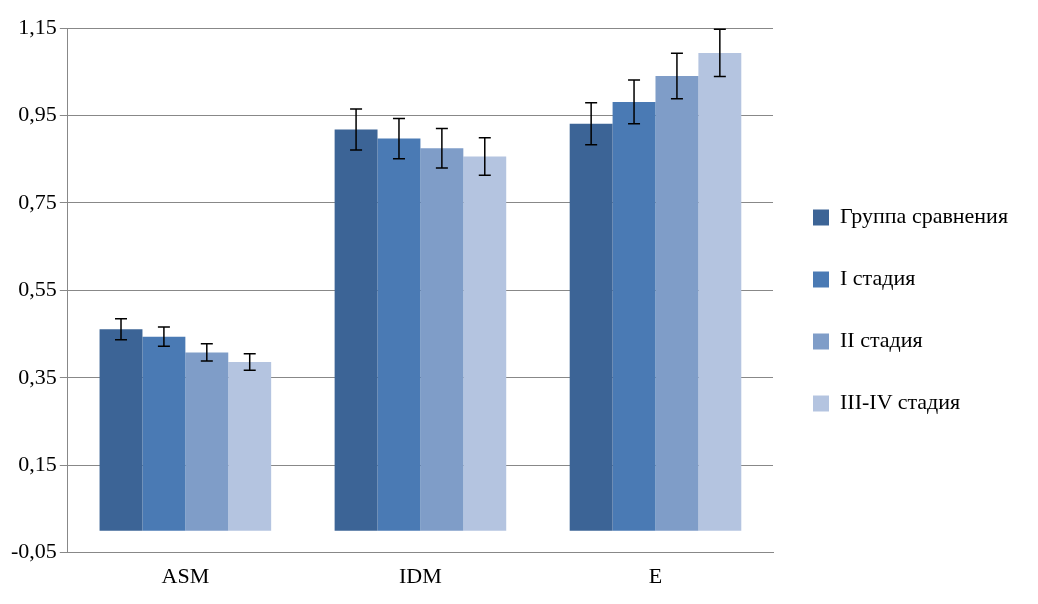  Describe the element at coordinates (37, 26) in the screenshot. I see `y-tick-label: 1,15` at that location.